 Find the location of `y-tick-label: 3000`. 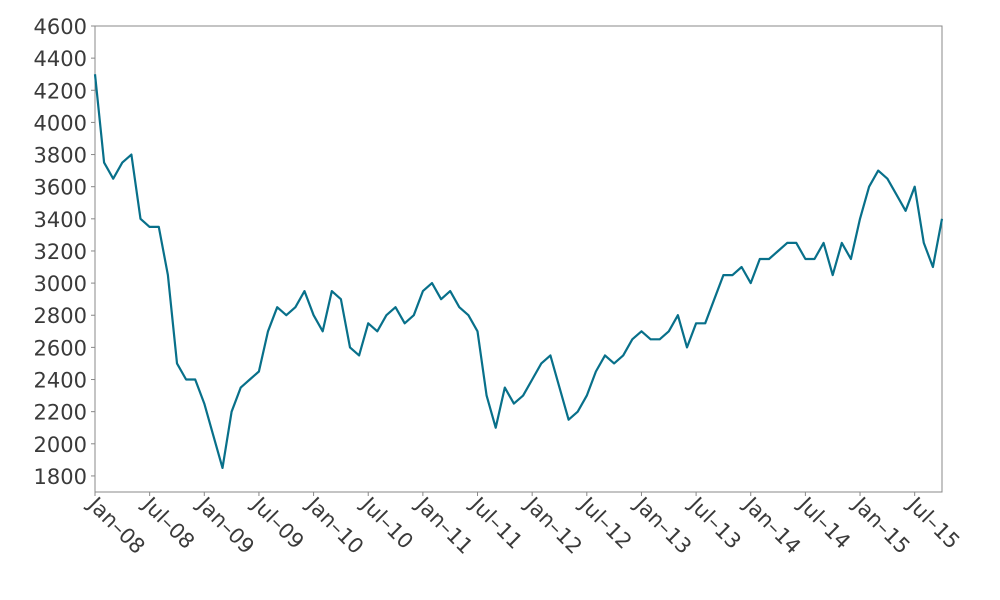

y-tick-label: 3000 is located at coordinates (60, 284).